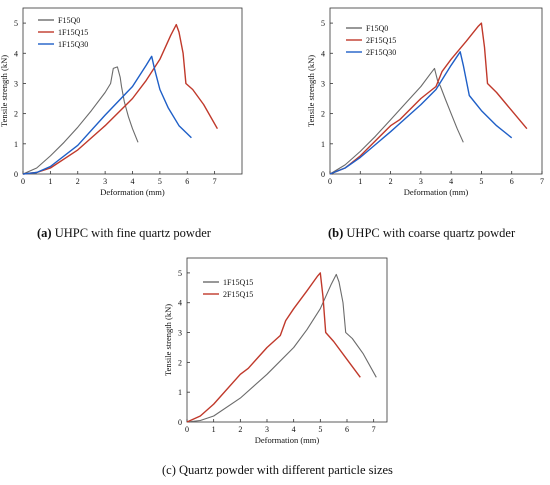 The image size is (550, 485). What do you see at coordinates (73, 44) in the screenshot?
I see `legend-label: 1F15Q30` at bounding box center [73, 44].